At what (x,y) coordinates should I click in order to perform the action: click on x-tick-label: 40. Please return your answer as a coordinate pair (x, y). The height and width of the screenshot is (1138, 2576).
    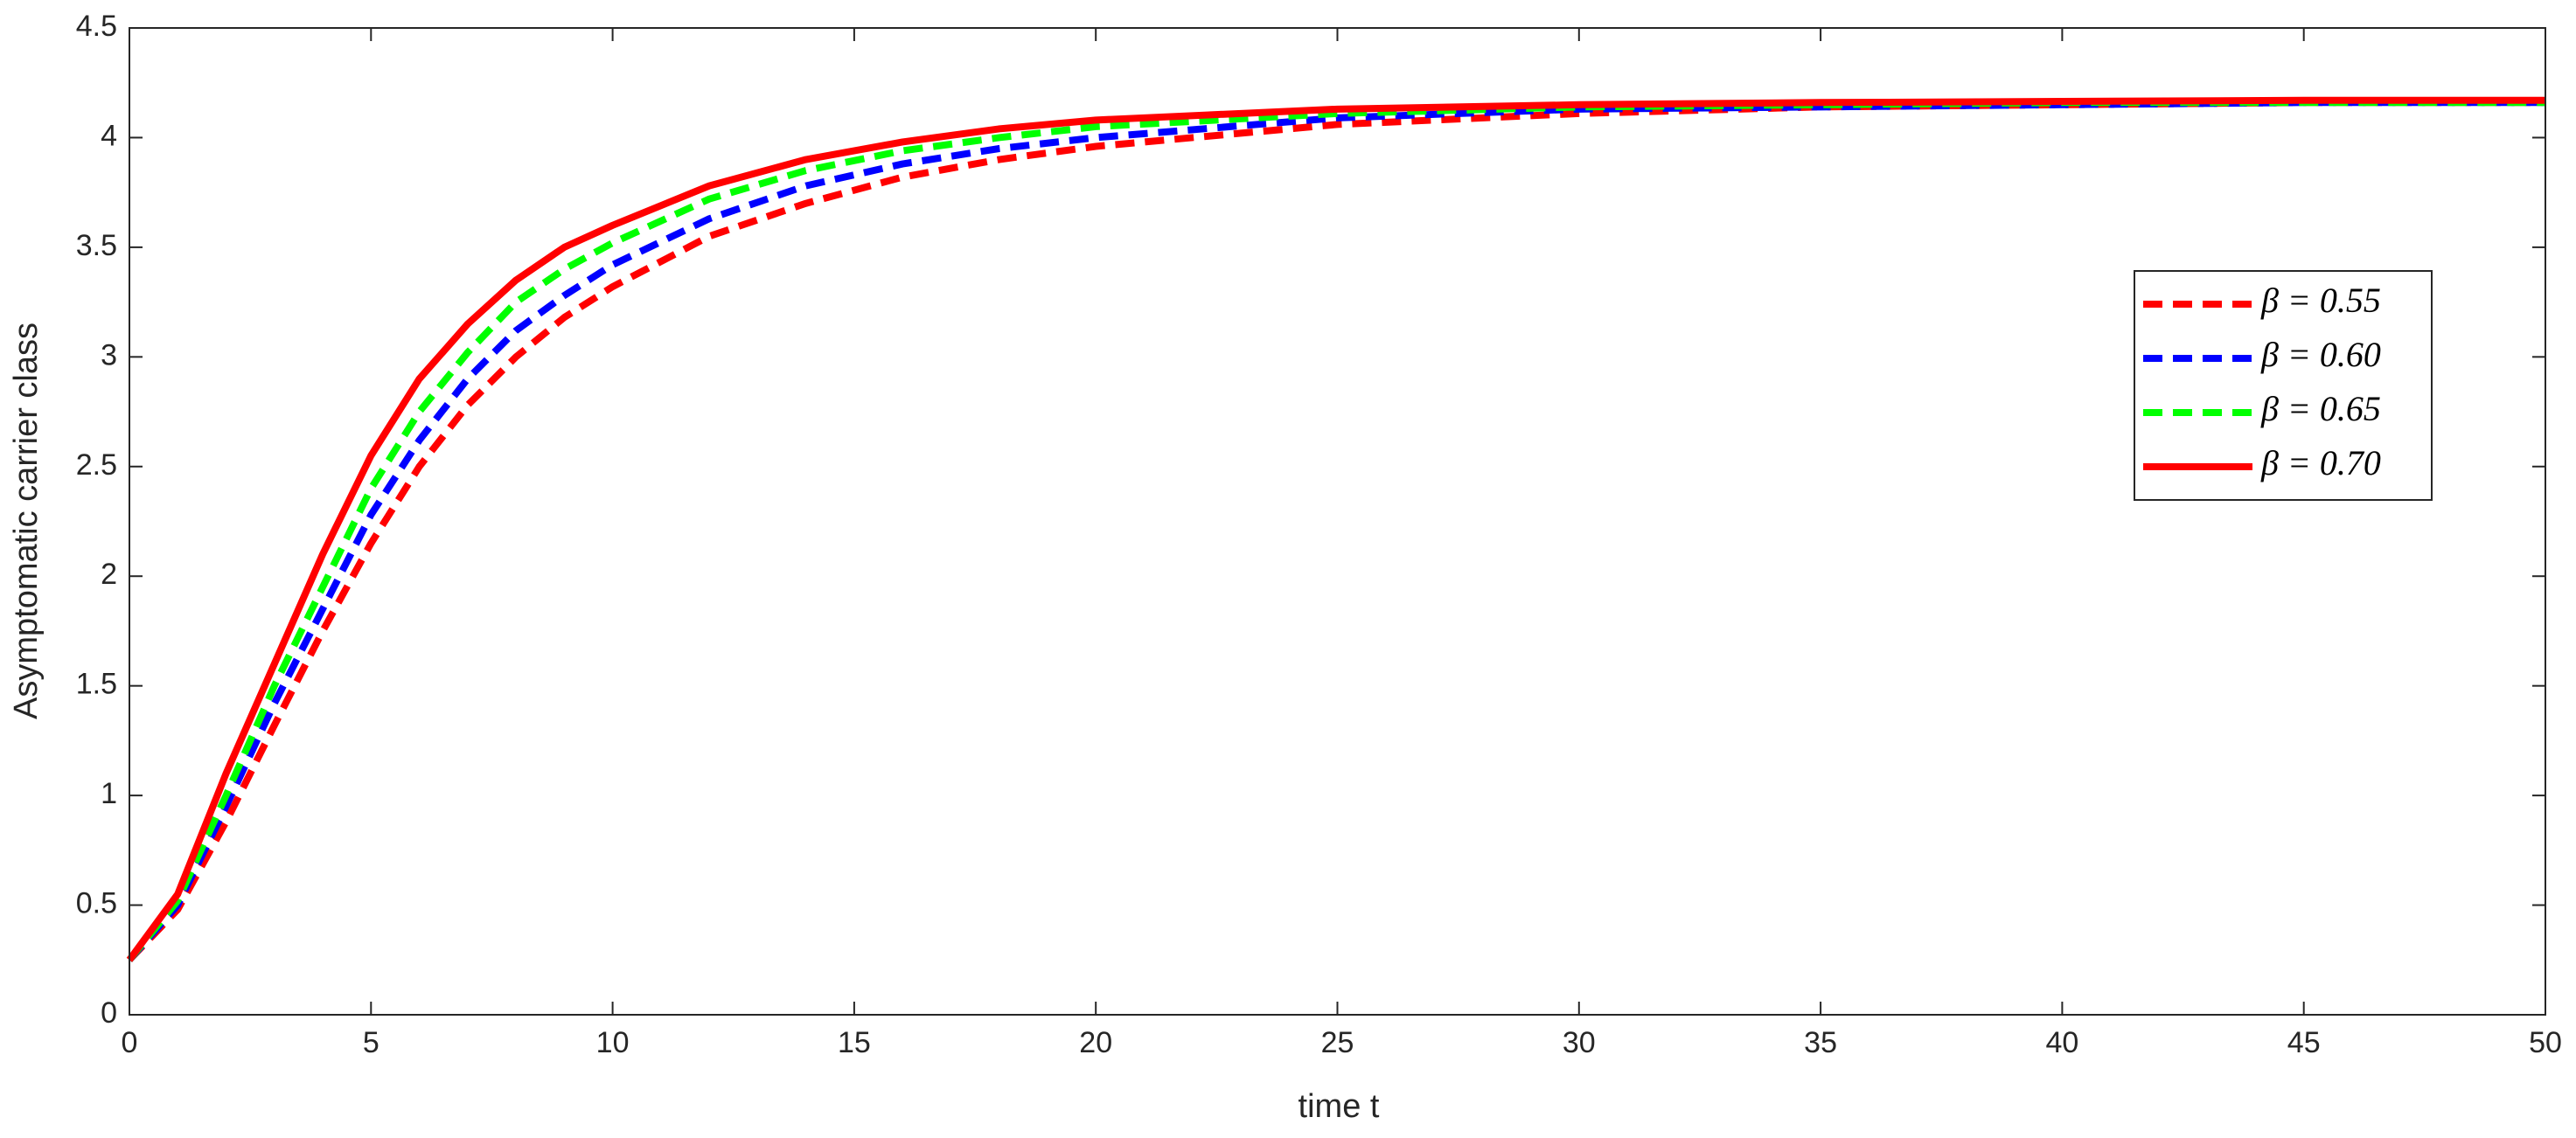
    Looking at the image, I should click on (2061, 1042).